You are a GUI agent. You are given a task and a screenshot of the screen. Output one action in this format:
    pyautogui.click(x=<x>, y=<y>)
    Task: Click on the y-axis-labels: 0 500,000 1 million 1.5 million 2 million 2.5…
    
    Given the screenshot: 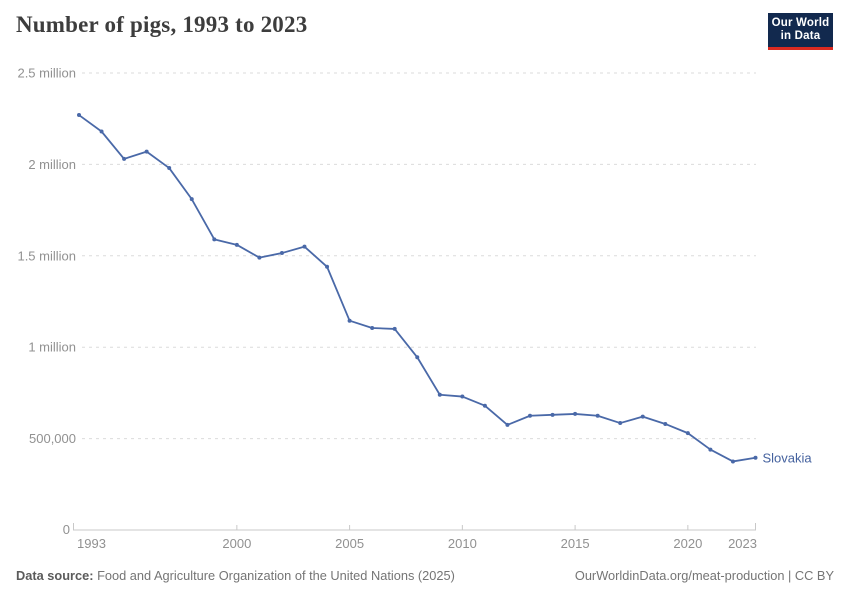 What is the action you would take?
    pyautogui.click(x=46, y=302)
    